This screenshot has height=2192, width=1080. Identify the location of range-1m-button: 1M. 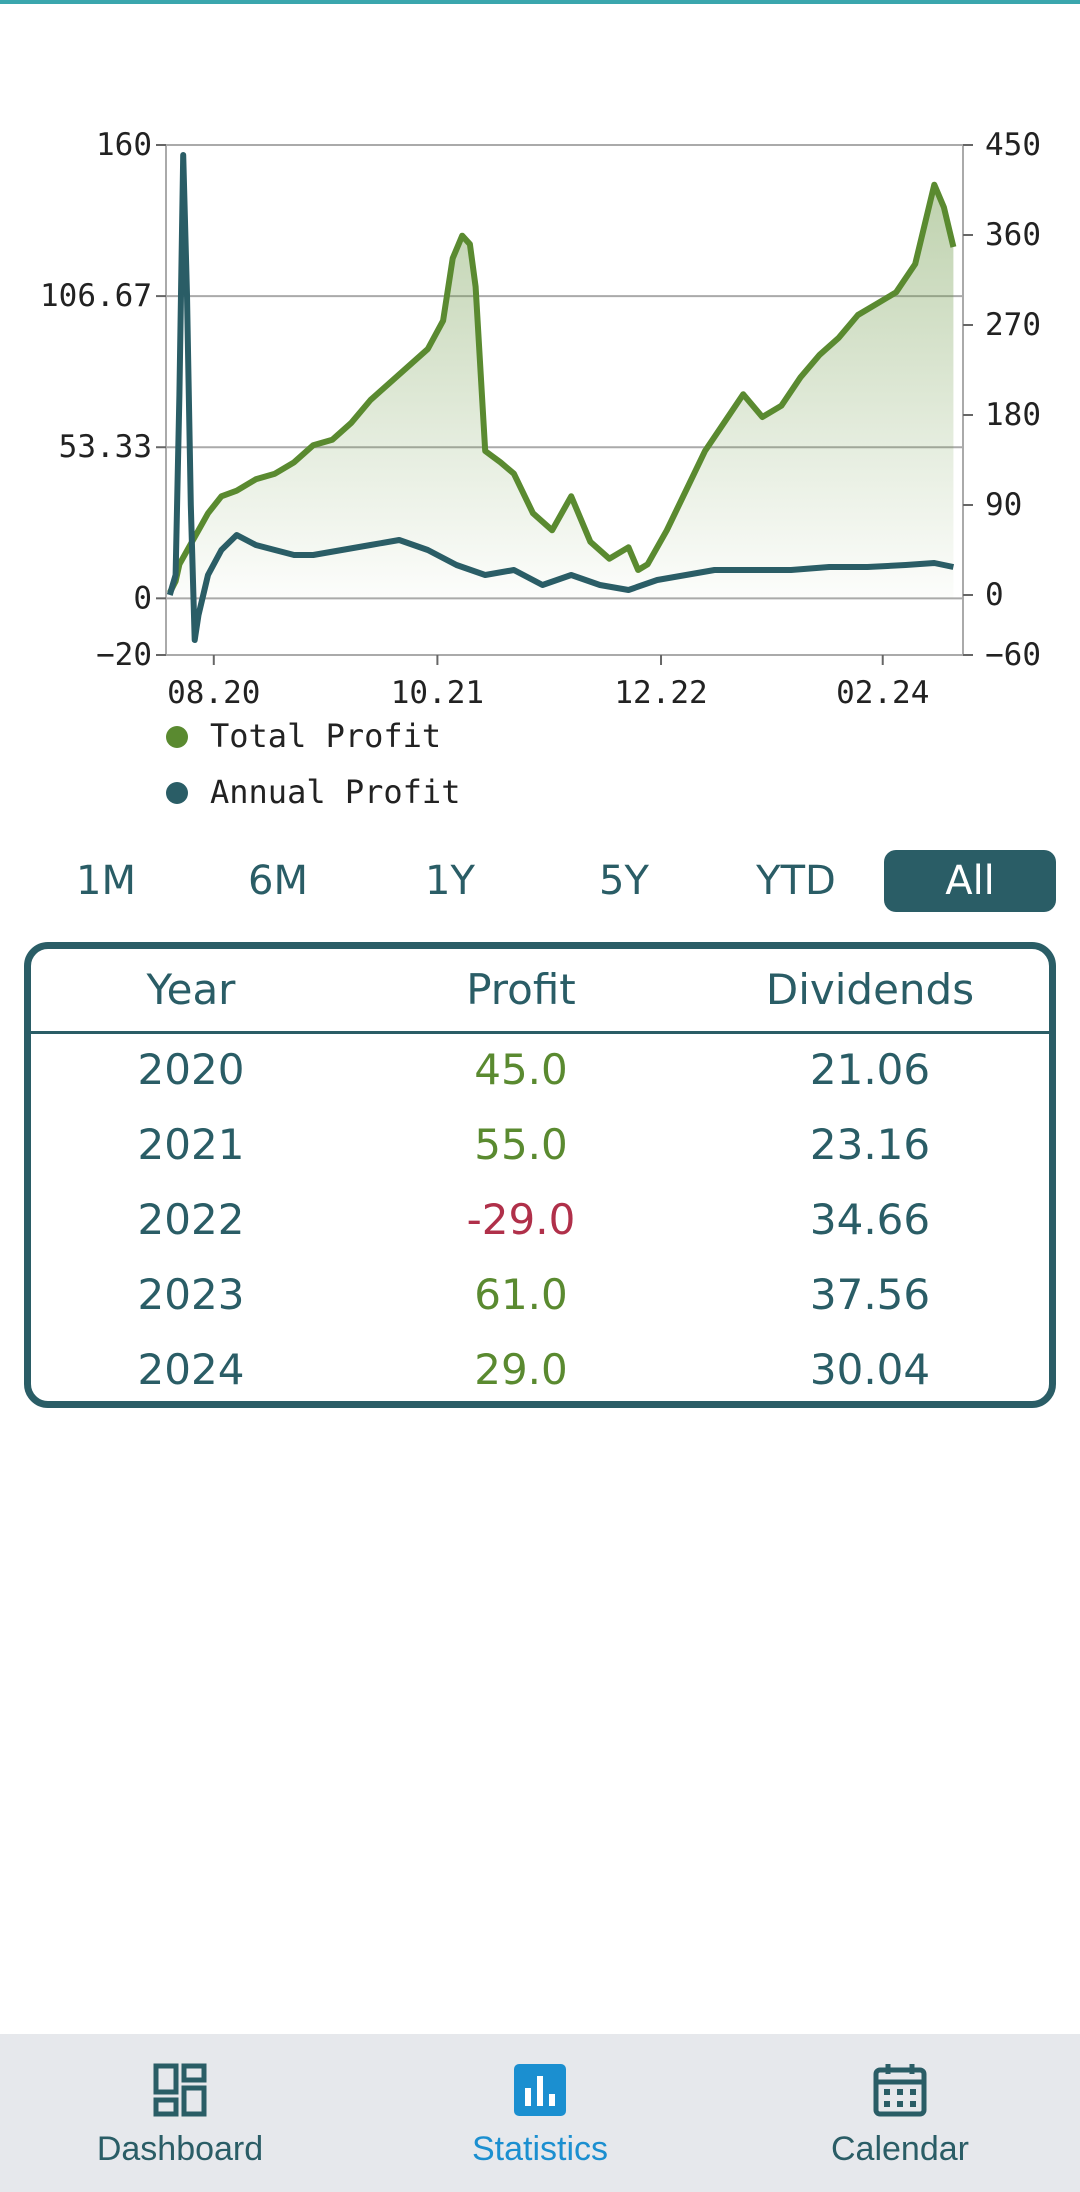
(106, 881).